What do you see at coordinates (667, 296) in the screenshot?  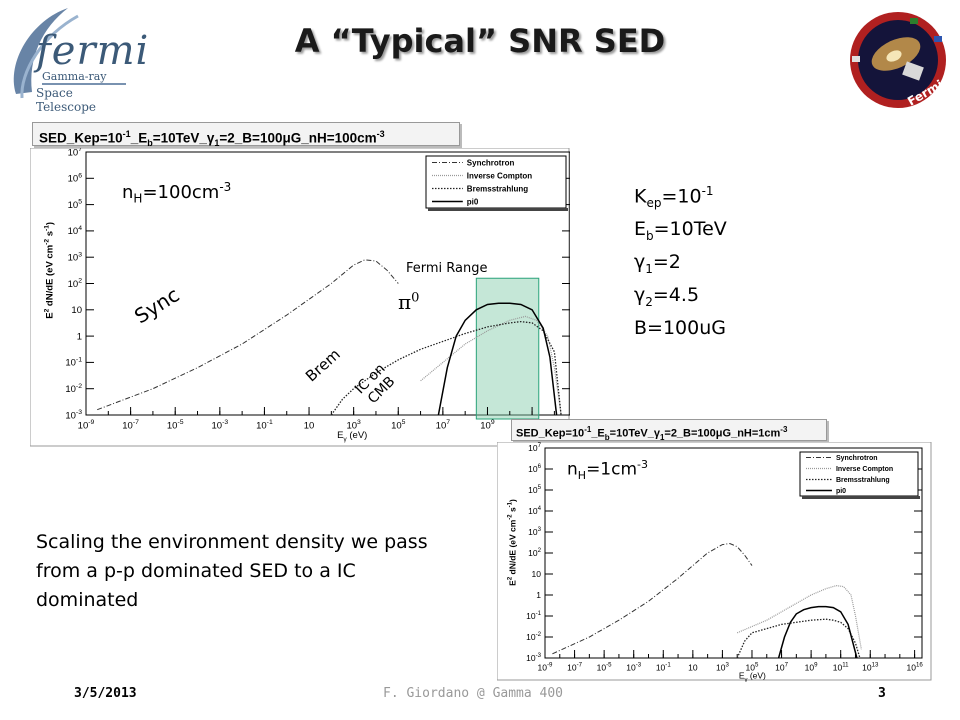 I see `param-gamma2: γ2=4.5` at bounding box center [667, 296].